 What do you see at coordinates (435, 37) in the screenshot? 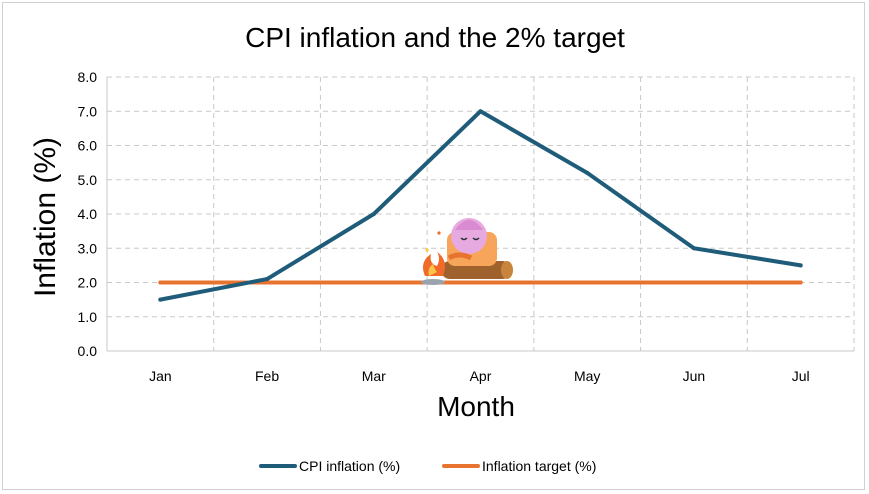
I see `chart-title: CPI inflation and the 2% target` at bounding box center [435, 37].